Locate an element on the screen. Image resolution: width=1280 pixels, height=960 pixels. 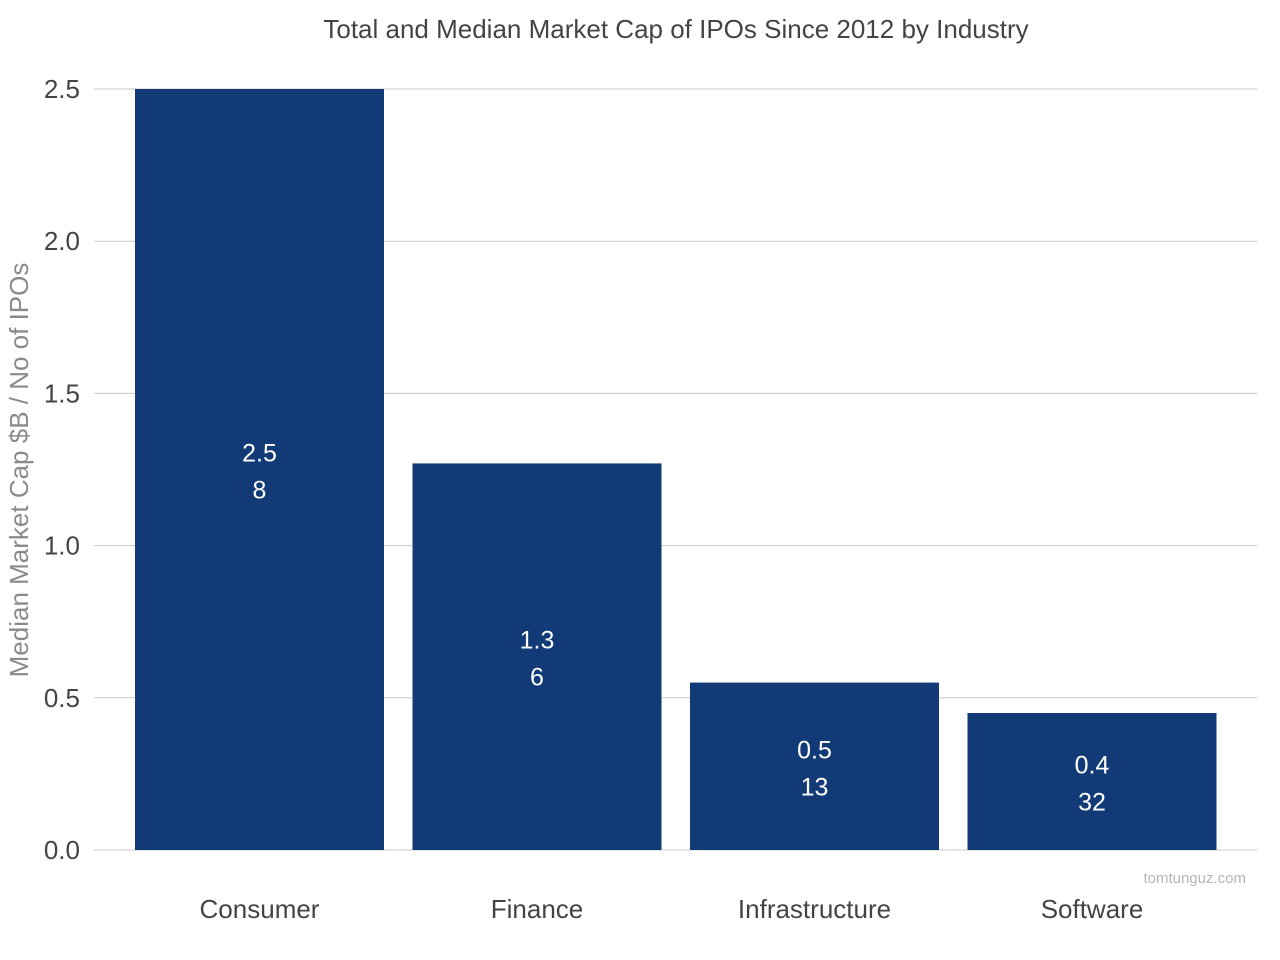
x-axis-ticks: Consumer Finance Infrastructure Software is located at coordinates (672, 909).